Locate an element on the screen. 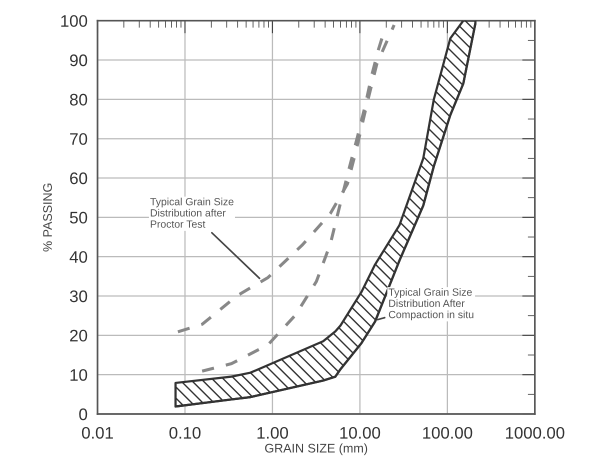 The image size is (591, 460). x-axis-title: GRAIN SIZE (mm) is located at coordinates (316, 449).